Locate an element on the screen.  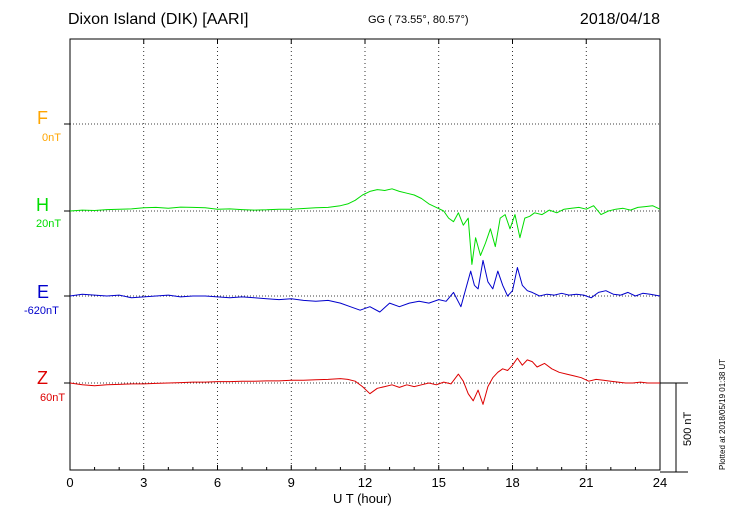
x-tick-label: 3 is located at coordinates (143, 482).